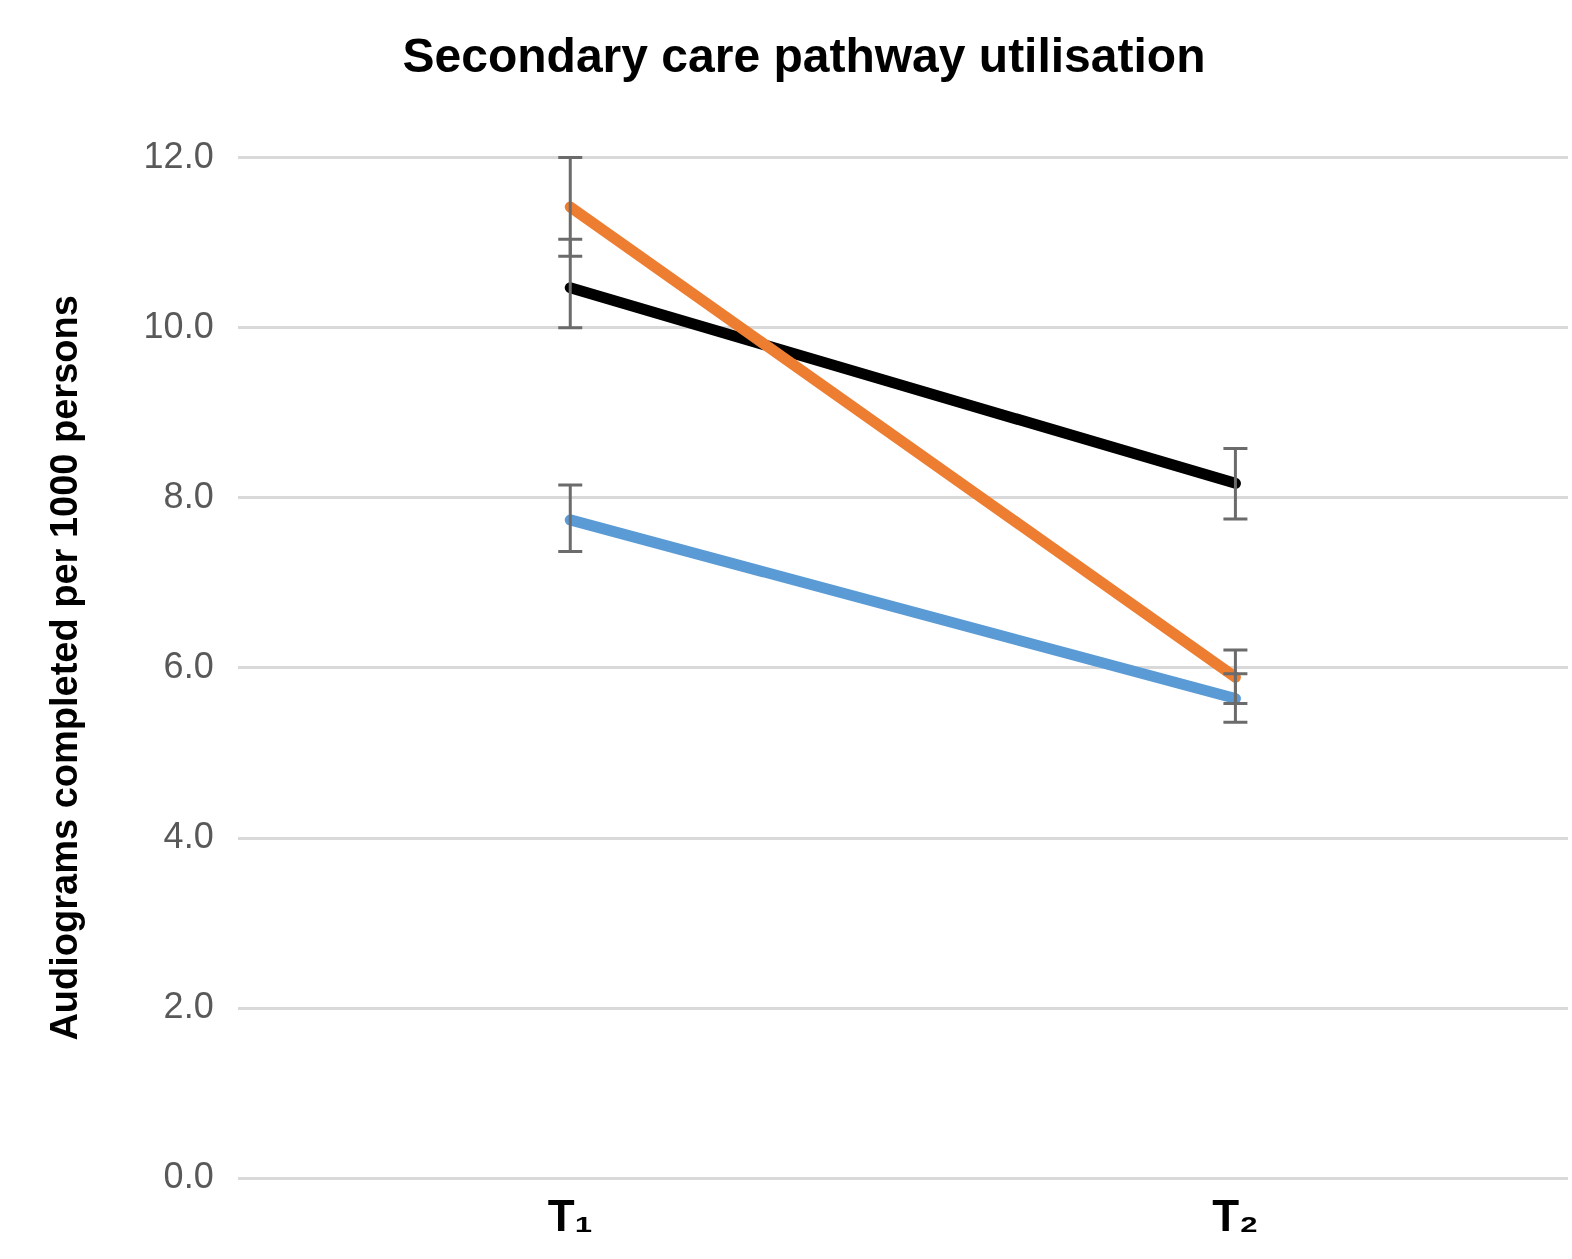 This screenshot has width=1572, height=1259. What do you see at coordinates (64, 668) in the screenshot?
I see `y-axis-title: Audiograms completed per 1000 persons` at bounding box center [64, 668].